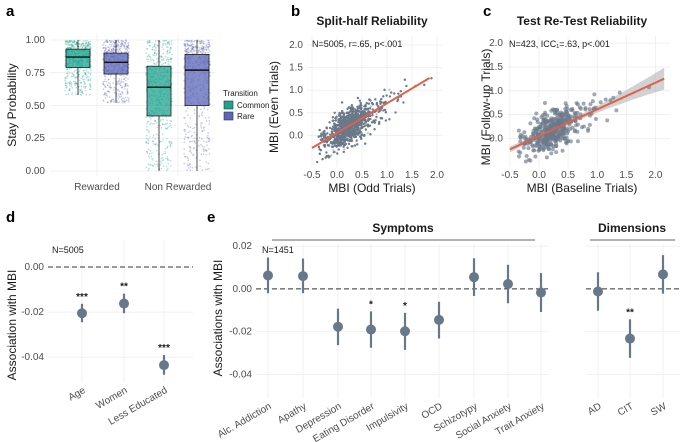  Describe the element at coordinates (132, 105) in the screenshot. I see `panel-a-grid` at that location.